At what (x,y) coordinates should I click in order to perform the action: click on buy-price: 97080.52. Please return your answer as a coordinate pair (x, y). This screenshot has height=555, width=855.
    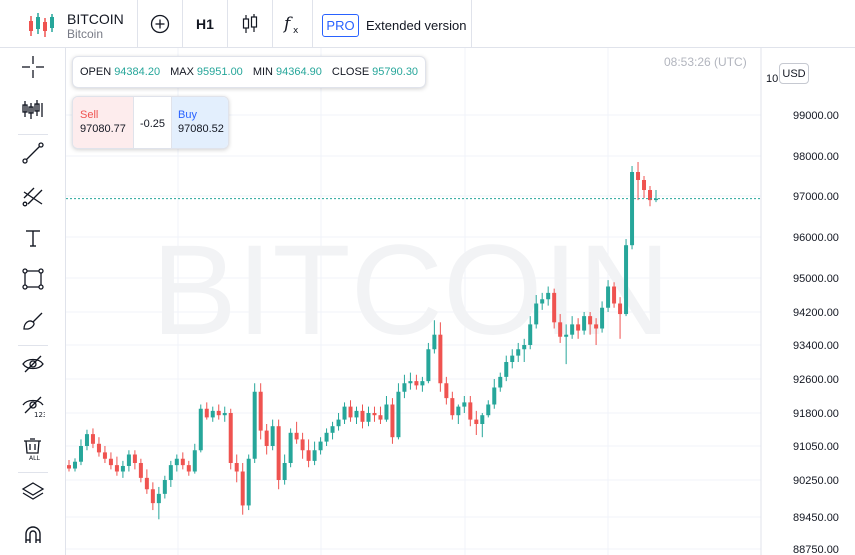
    Looking at the image, I should click on (201, 129).